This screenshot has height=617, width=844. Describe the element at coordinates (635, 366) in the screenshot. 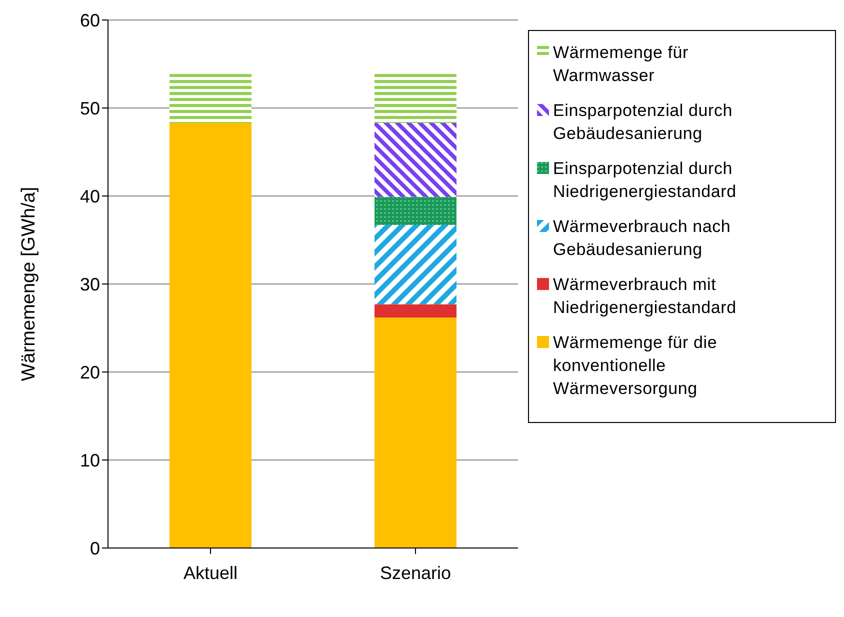

I see `legend-label: Wärmemenge für die konventionelle Wärmeversorgung` at that location.